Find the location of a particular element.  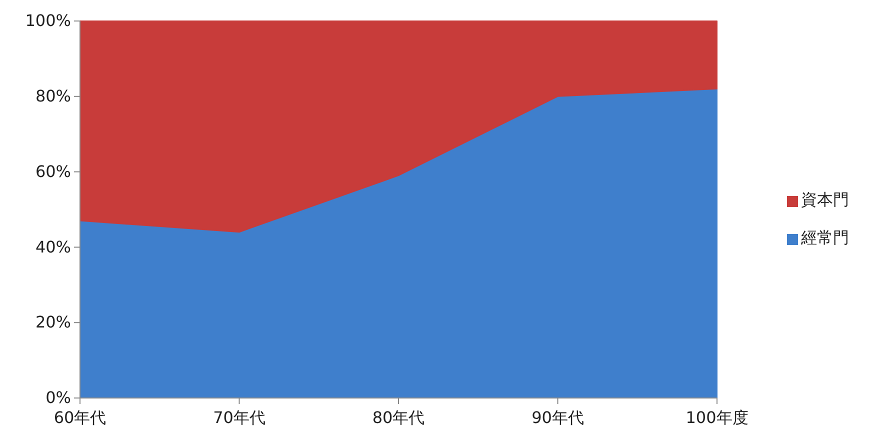

legend-label: 經常門 is located at coordinates (824, 237).